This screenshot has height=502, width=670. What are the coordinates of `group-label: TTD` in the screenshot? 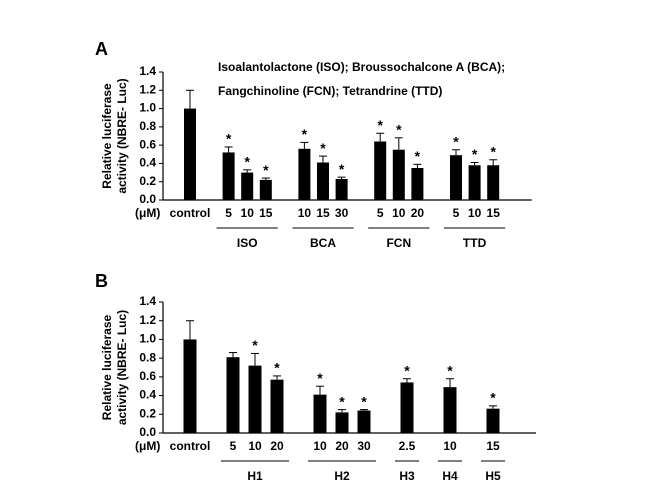 It's located at (475, 243).